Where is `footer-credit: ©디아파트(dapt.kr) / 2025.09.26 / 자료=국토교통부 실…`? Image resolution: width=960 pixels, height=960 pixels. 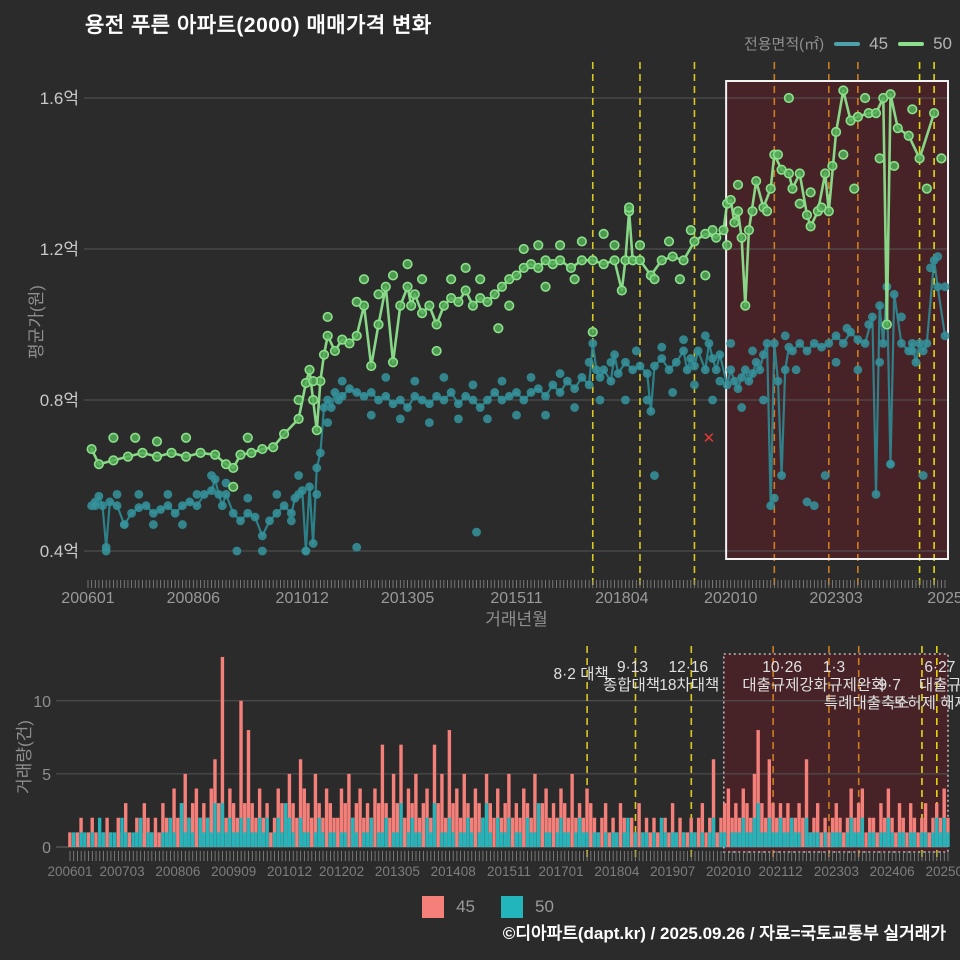
footer-credit: ©디아파트(dapt.kr) / 2025.09.26 / 자료=국토교통부 실… is located at coordinates (724, 933).